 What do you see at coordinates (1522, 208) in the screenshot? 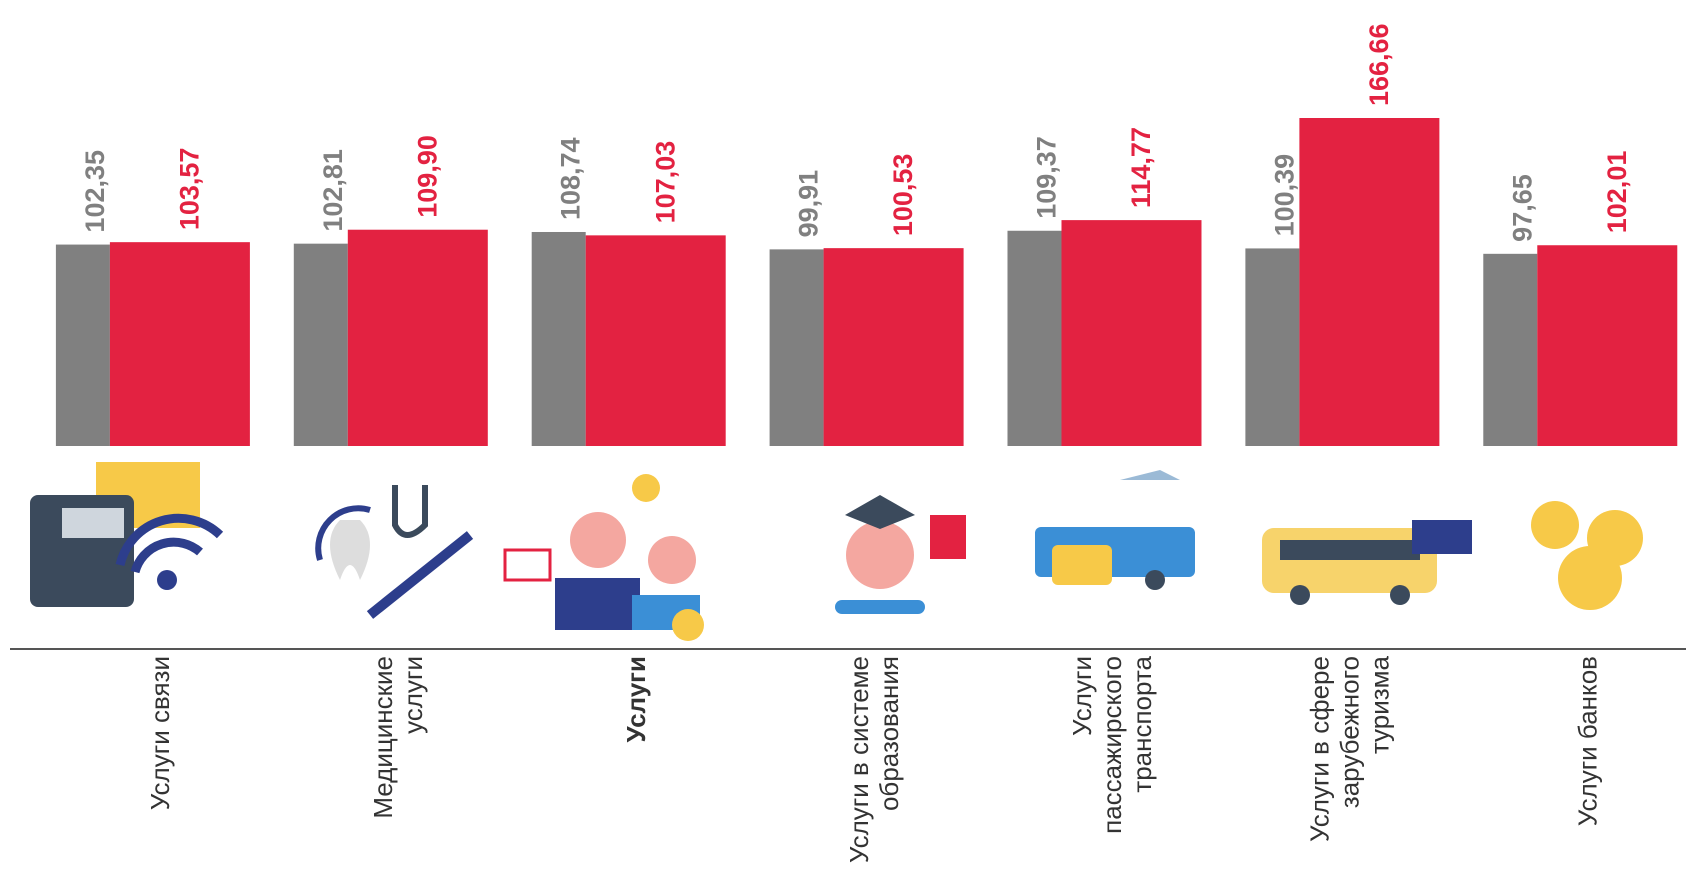
I see `value-label: 97,65` at bounding box center [1522, 208].